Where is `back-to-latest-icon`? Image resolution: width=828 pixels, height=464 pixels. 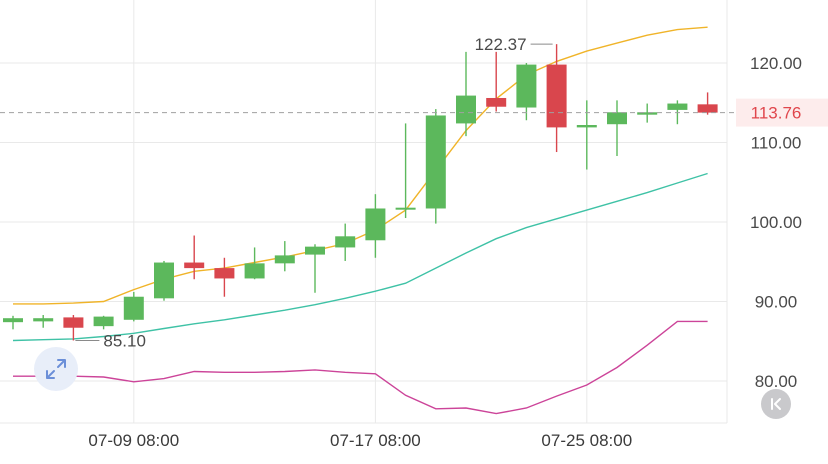 back-to-latest-icon is located at coordinates (776, 404).